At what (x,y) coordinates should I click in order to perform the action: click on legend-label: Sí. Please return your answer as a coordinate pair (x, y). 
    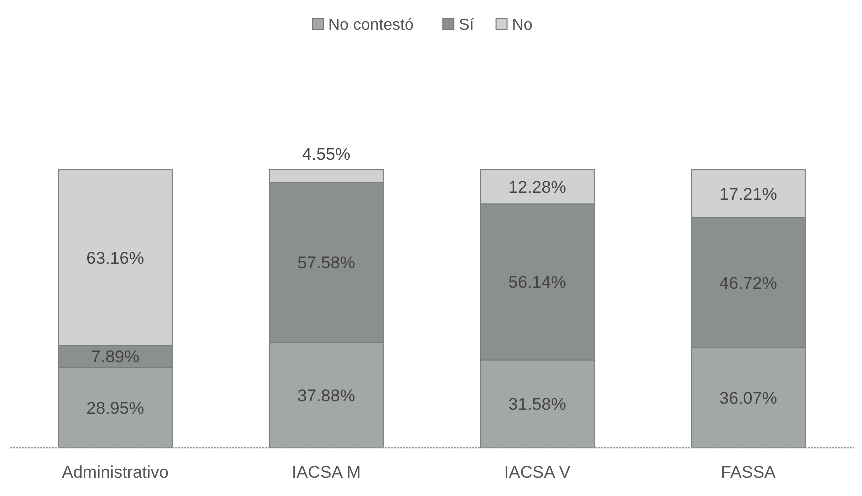
    Looking at the image, I should click on (467, 25).